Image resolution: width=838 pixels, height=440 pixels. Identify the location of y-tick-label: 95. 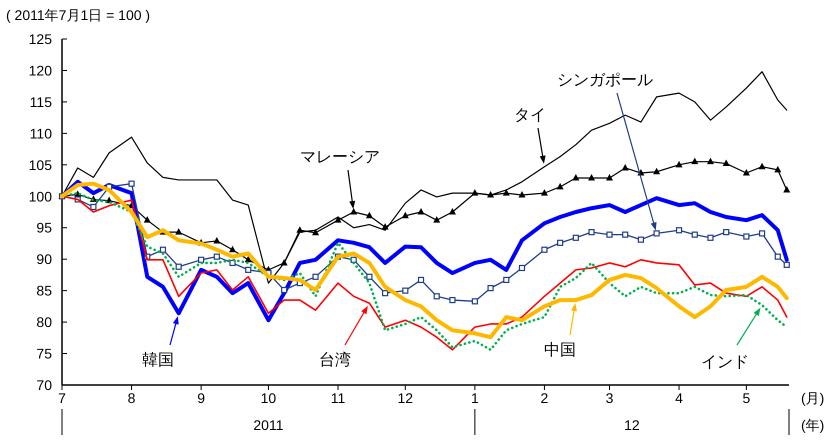
(44, 228).